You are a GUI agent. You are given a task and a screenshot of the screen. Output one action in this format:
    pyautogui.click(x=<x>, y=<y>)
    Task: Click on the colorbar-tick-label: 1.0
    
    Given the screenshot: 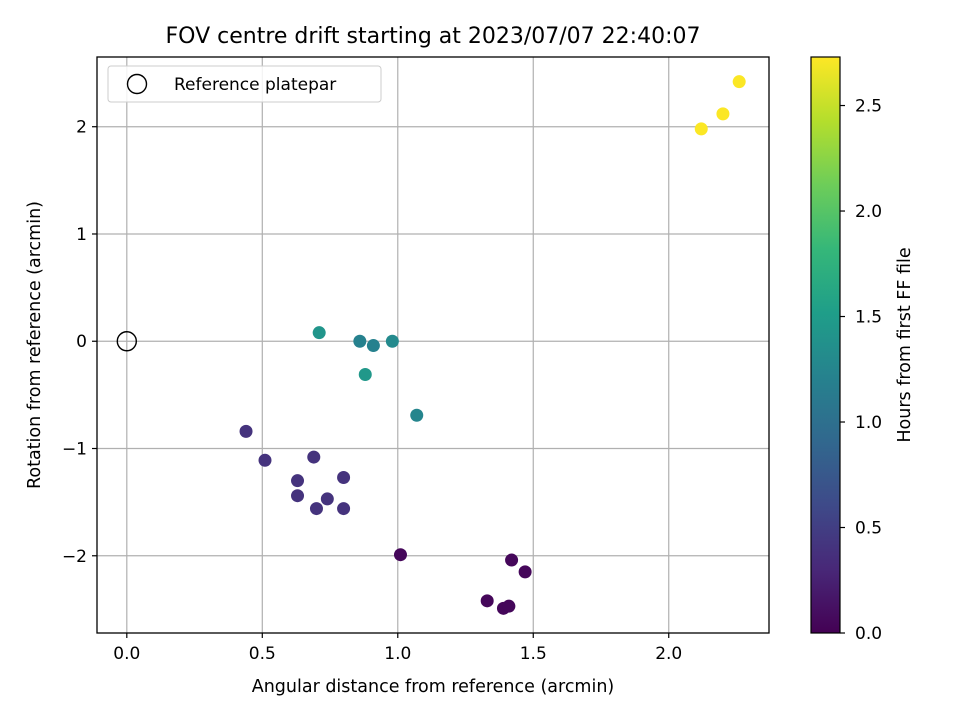 What is the action you would take?
    pyautogui.click(x=868, y=423)
    